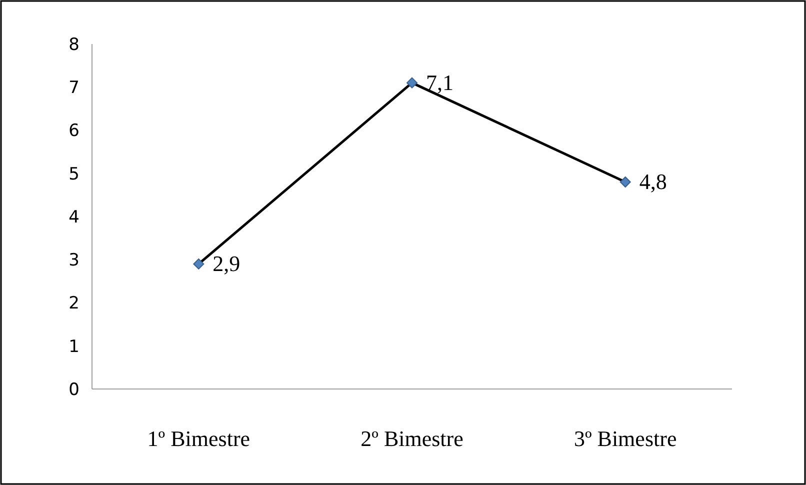  What do you see at coordinates (198, 438) in the screenshot?
I see `x-tick-label: 1º Bimestre` at bounding box center [198, 438].